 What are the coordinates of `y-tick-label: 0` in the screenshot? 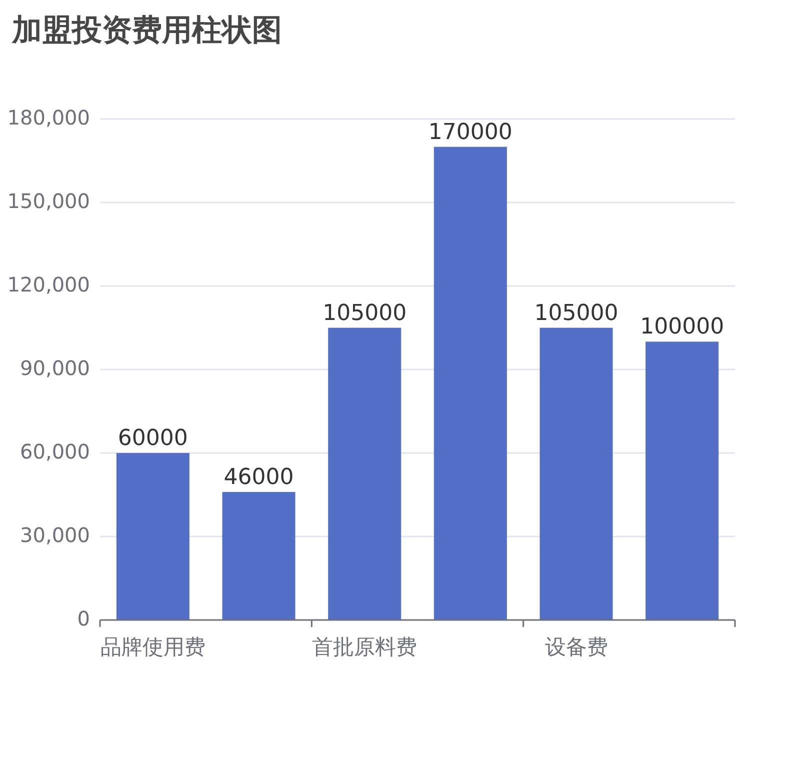 It's located at (83, 618).